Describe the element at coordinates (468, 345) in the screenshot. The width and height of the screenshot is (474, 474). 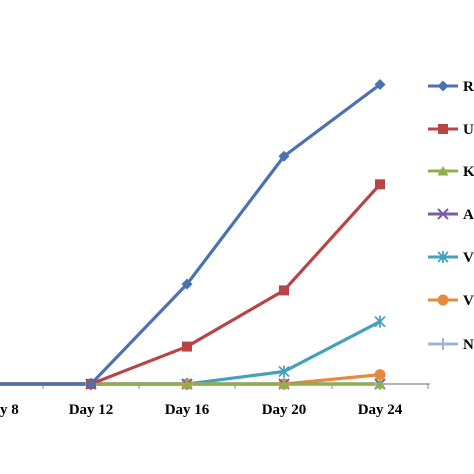
I see `legend-label: N` at that location.